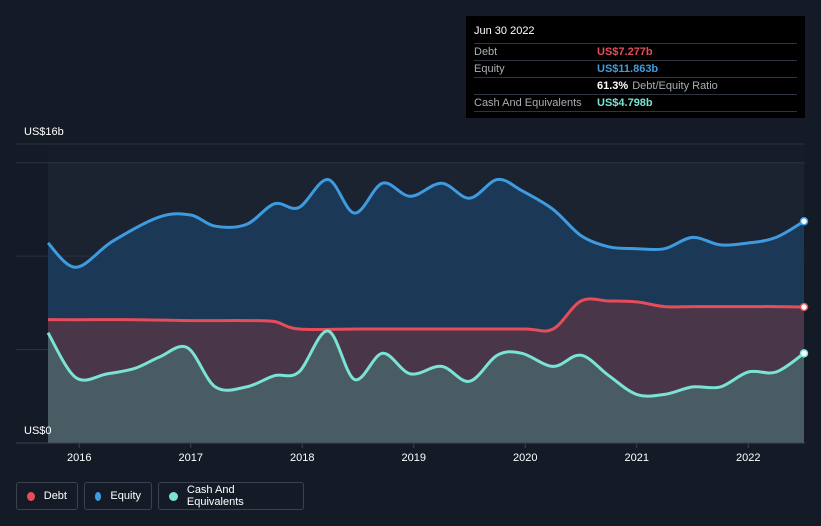  What do you see at coordinates (804, 221) in the screenshot?
I see `equity-end-point` at bounding box center [804, 221].